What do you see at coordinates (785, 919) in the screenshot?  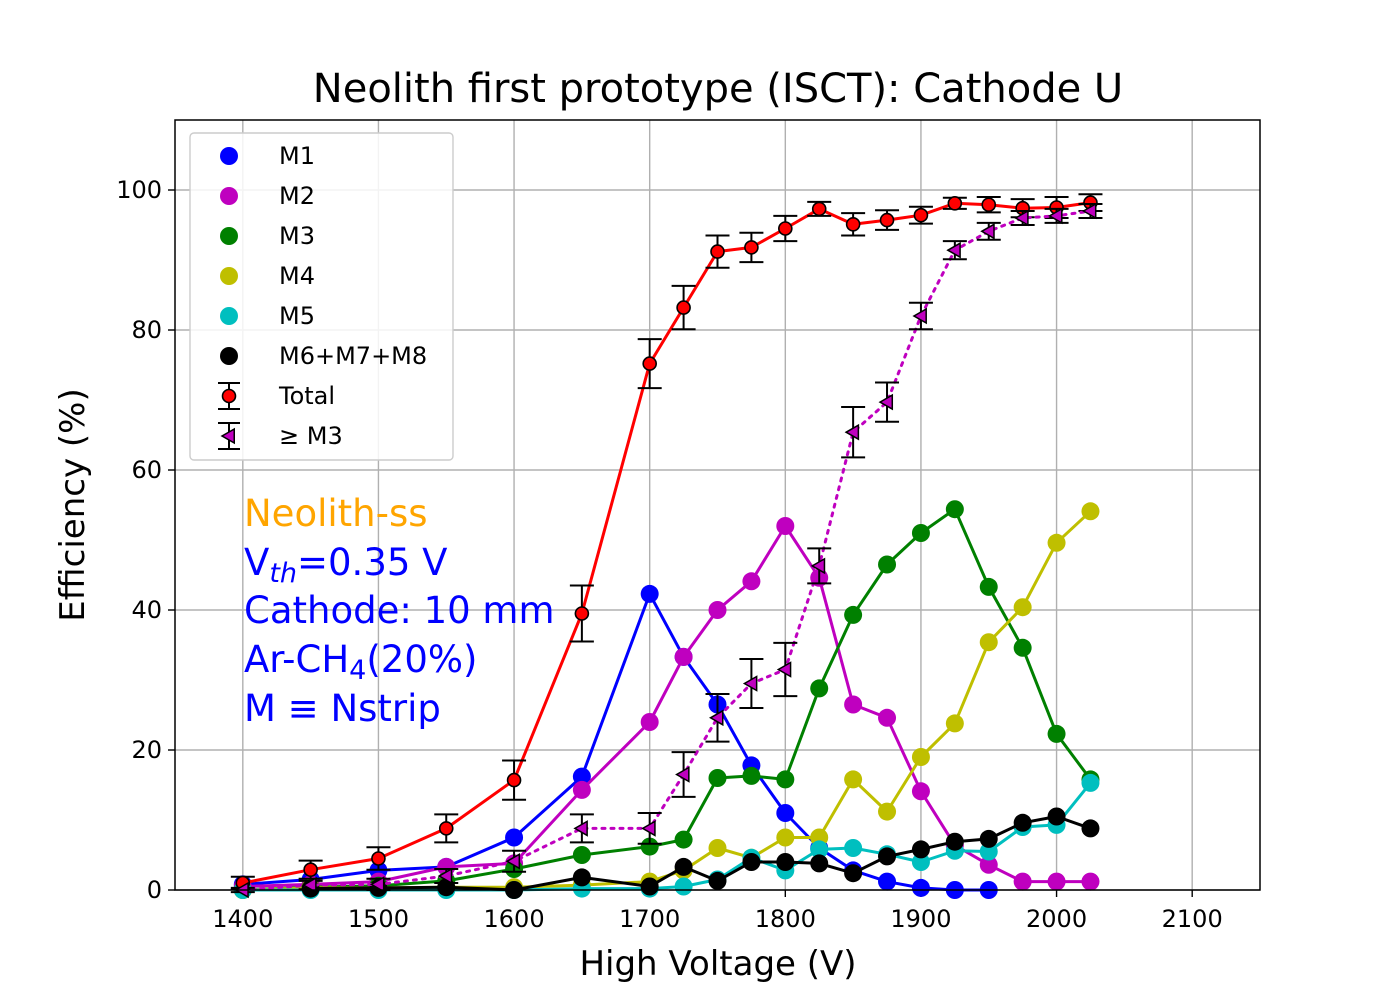 I see `x-tick-label: 1800` at bounding box center [785, 919].